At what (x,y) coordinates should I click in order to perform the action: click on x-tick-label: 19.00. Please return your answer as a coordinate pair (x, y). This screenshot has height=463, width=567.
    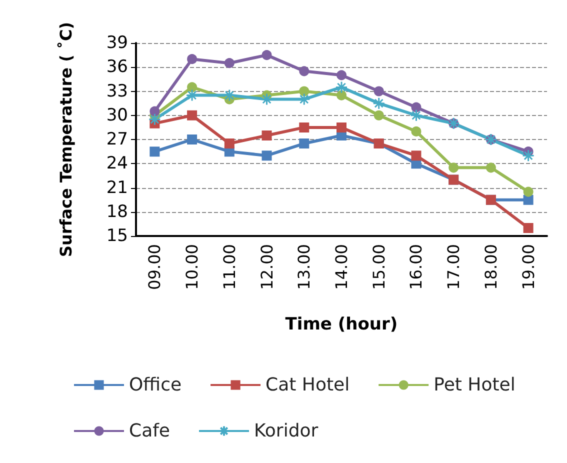
    Looking at the image, I should click on (528, 267).